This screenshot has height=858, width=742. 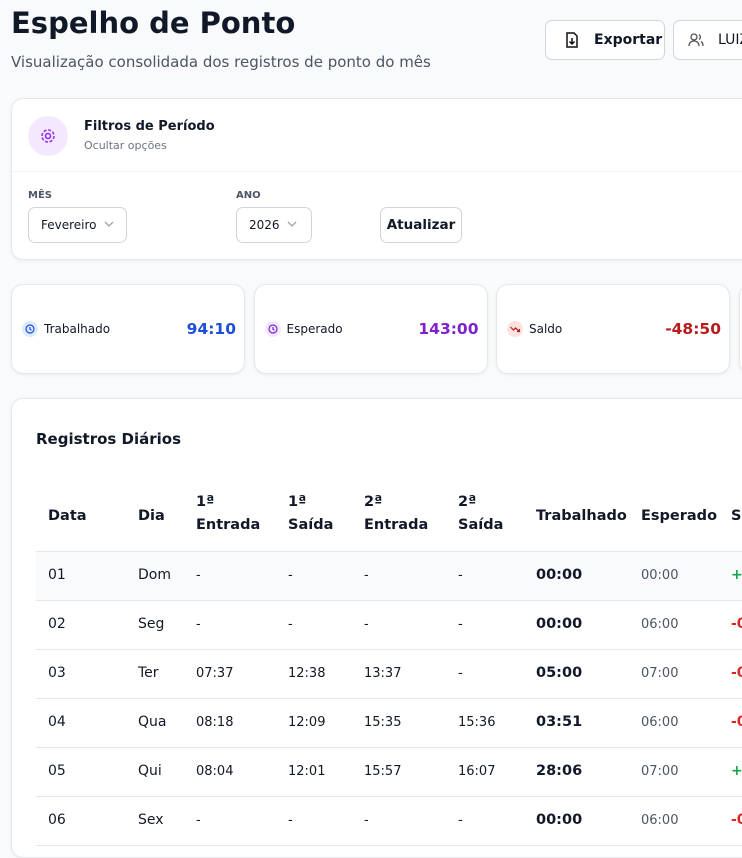 I want to click on year-label: ANO, so click(x=248, y=195).